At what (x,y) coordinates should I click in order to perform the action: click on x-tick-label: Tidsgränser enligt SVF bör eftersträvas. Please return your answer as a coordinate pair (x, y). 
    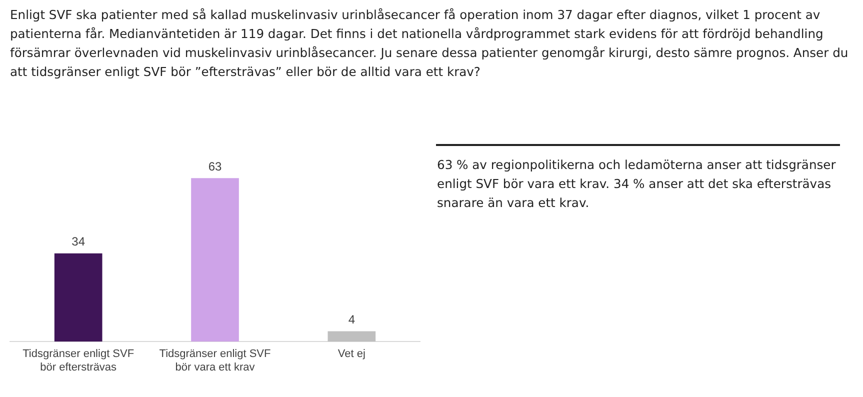
    Looking at the image, I should click on (78, 361).